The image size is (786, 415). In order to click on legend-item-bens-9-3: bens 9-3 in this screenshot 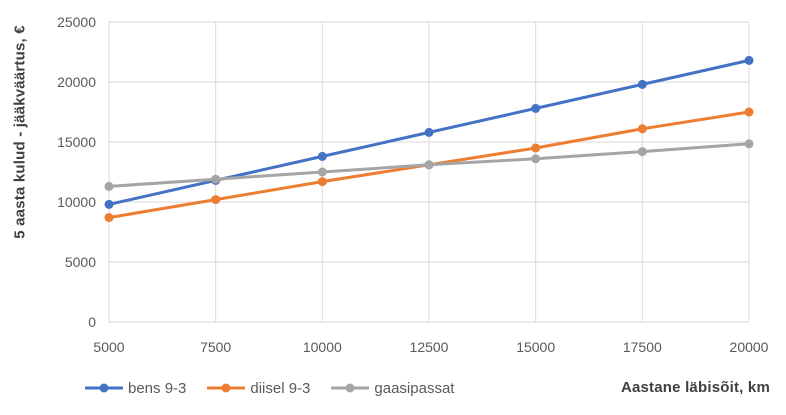, I will do `click(135, 388)`.